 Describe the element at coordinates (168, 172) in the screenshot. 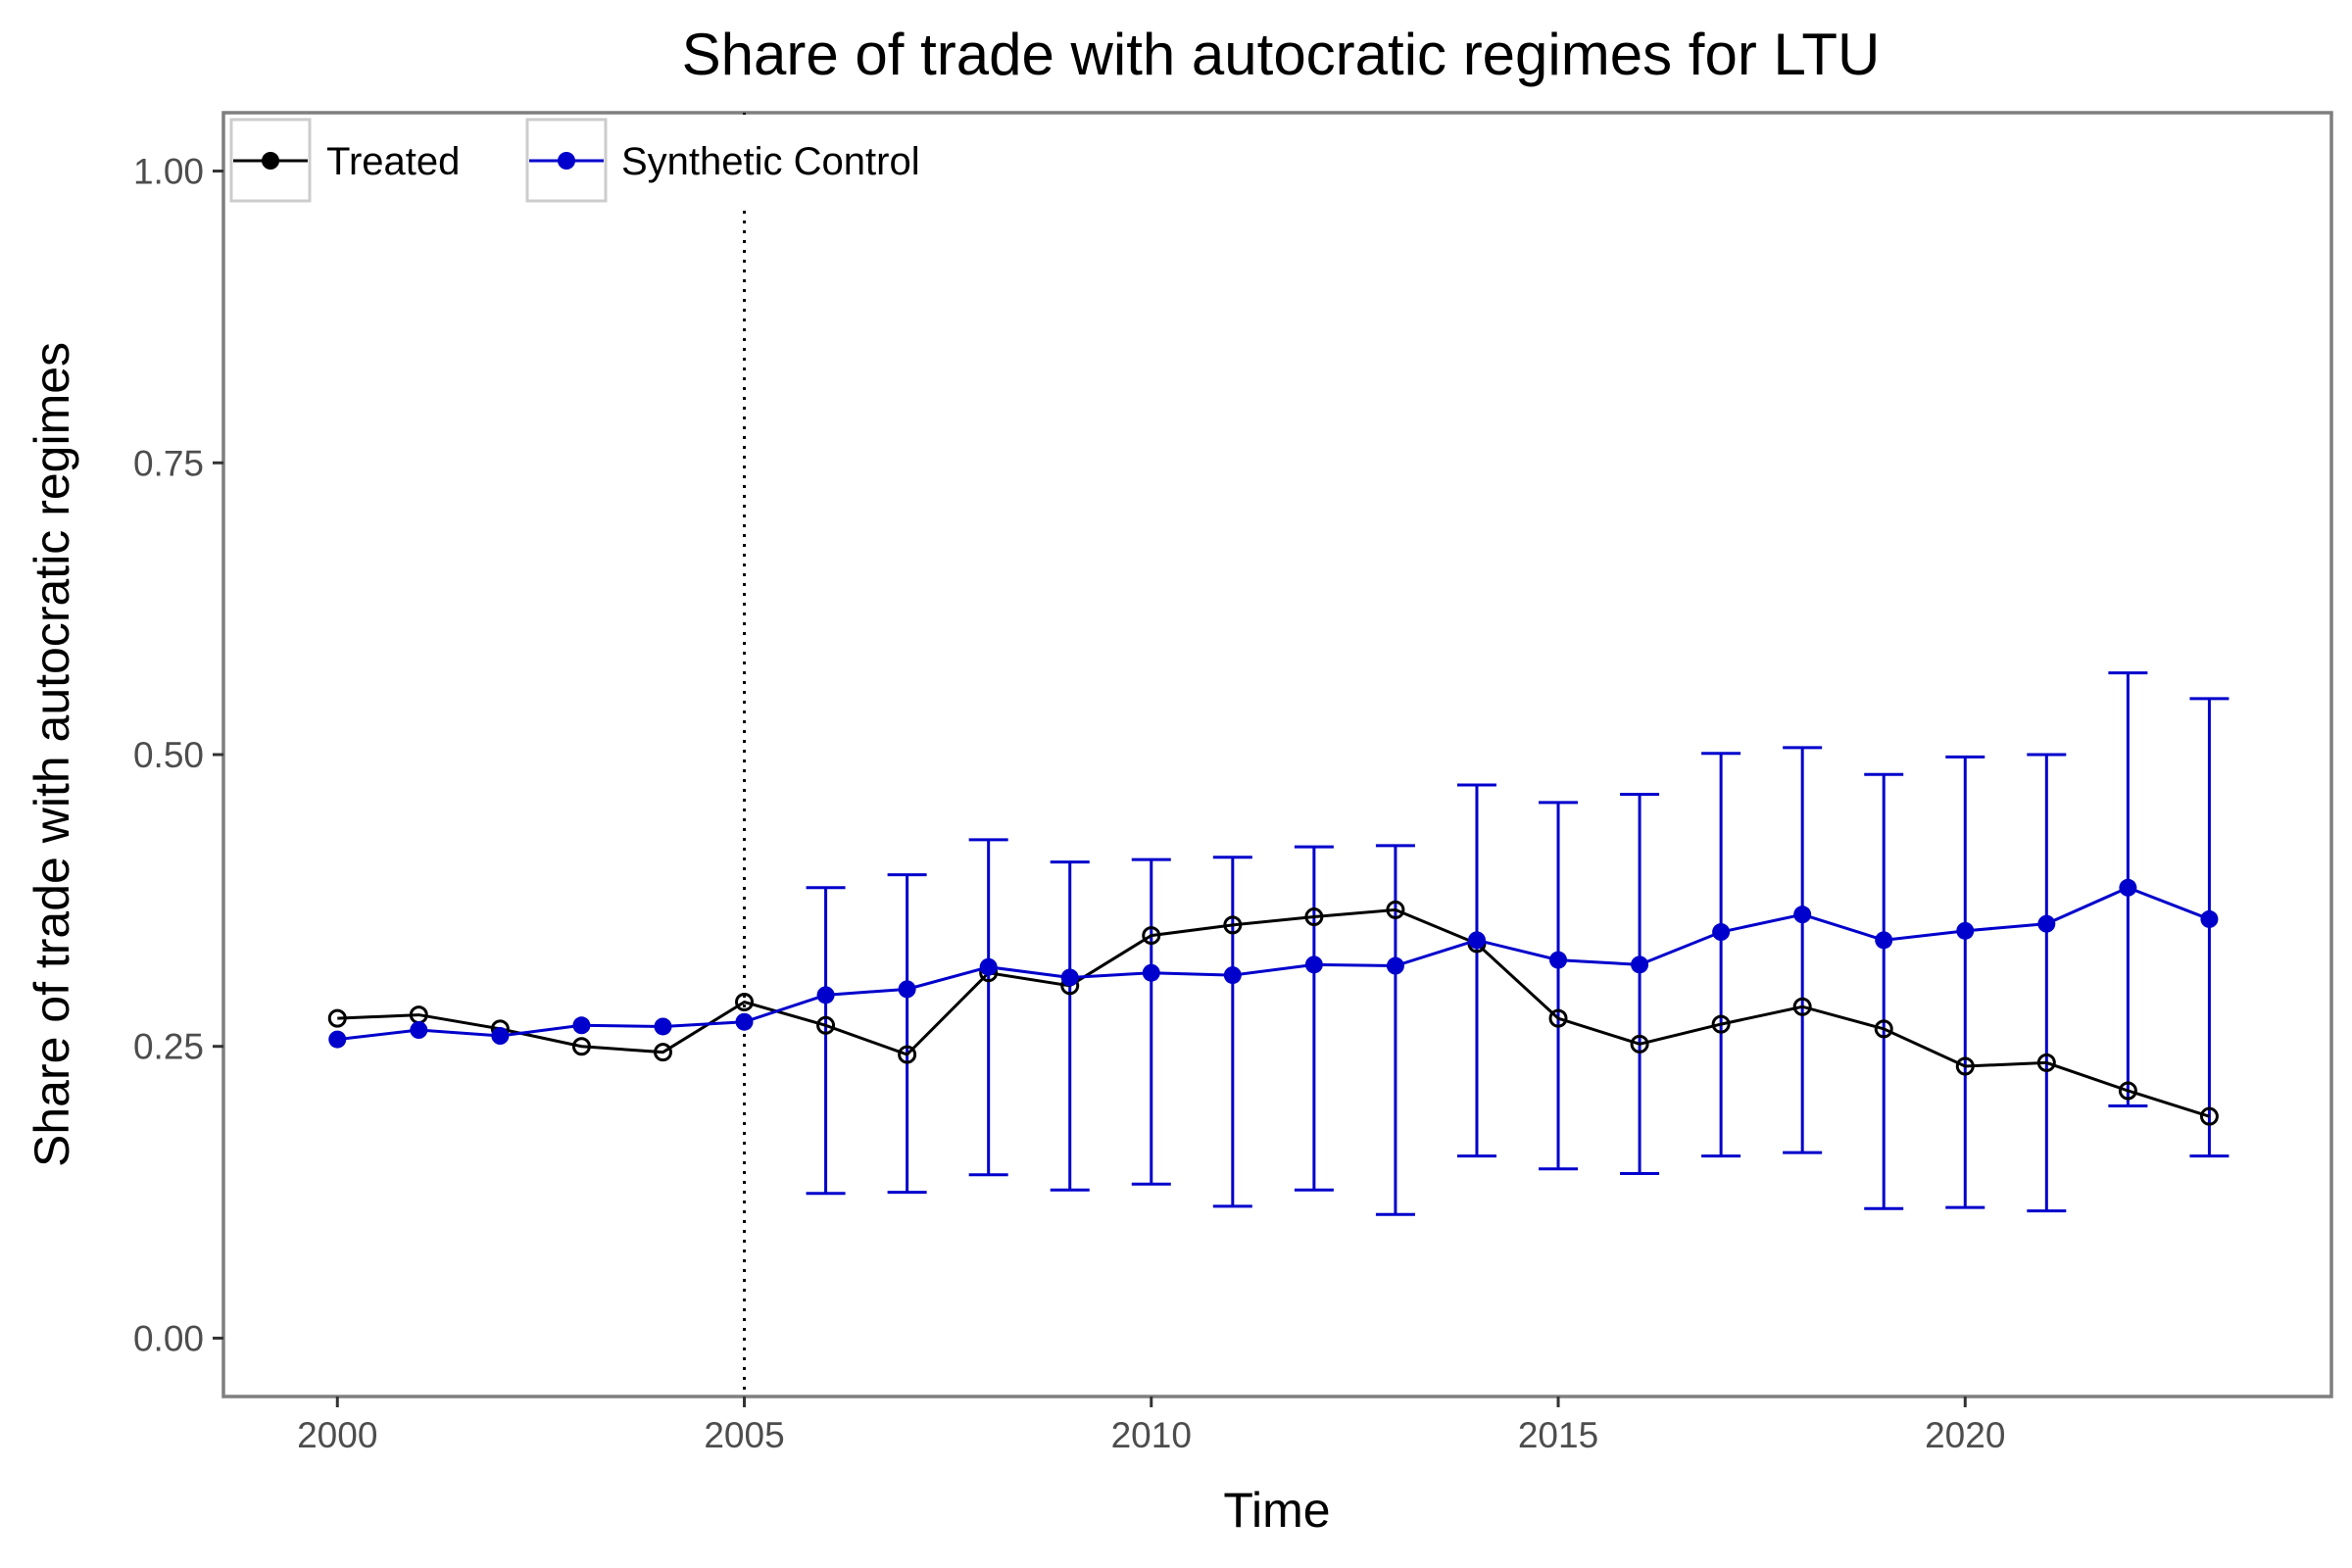

I see `y-tick-label: 1.00` at that location.